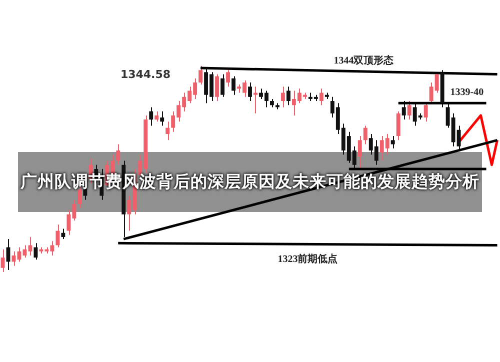 This screenshot has height=362, width=500. What do you see at coordinates (308, 259) in the screenshot?
I see `series-label: 1323前期低点` at bounding box center [308, 259].